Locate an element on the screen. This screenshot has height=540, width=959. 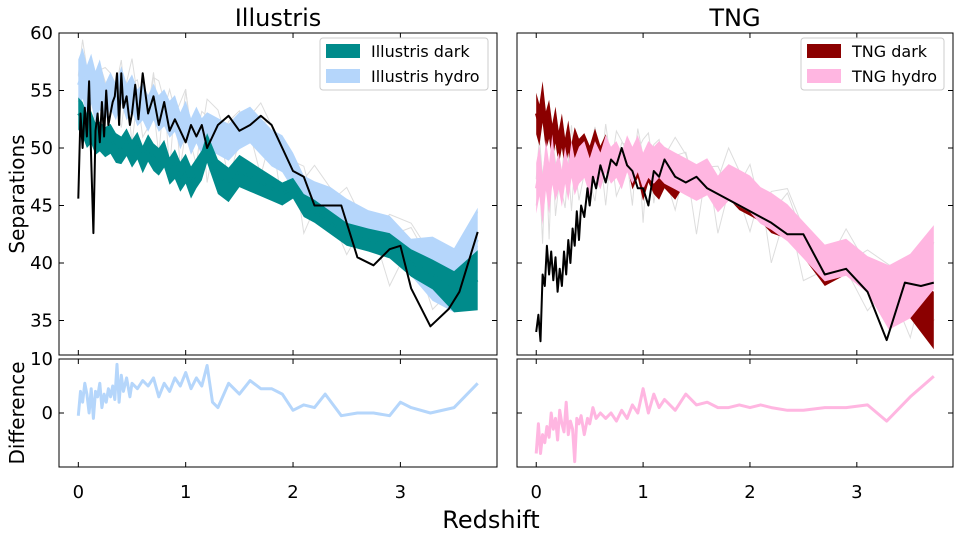
y-tick-label: 35 is located at coordinates (41, 321).